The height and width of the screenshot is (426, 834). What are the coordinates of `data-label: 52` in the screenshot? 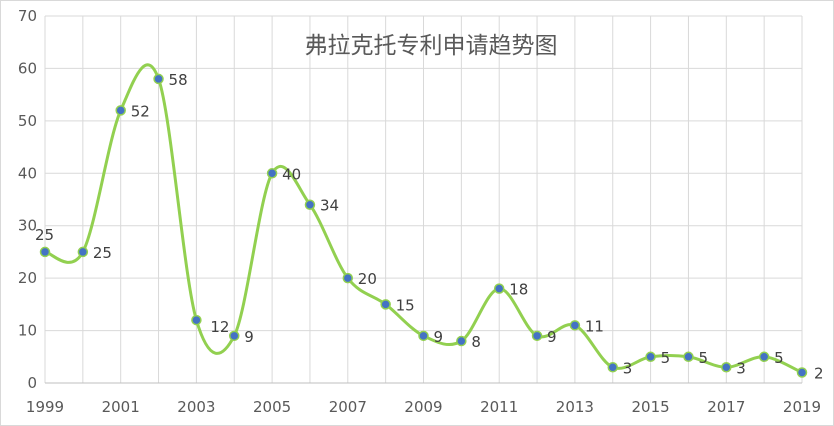 It's located at (140, 111).